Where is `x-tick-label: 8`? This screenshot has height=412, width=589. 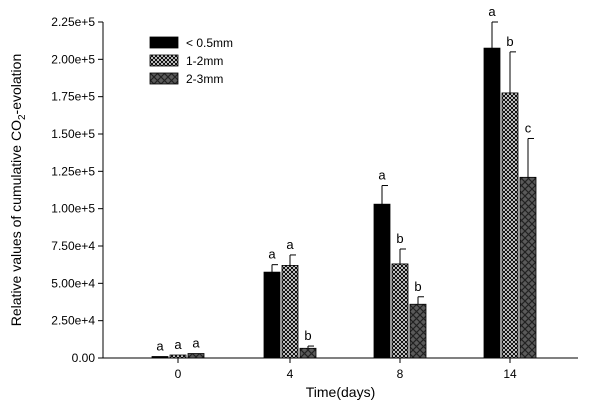 x-tick-label: 8 is located at coordinates (400, 374).